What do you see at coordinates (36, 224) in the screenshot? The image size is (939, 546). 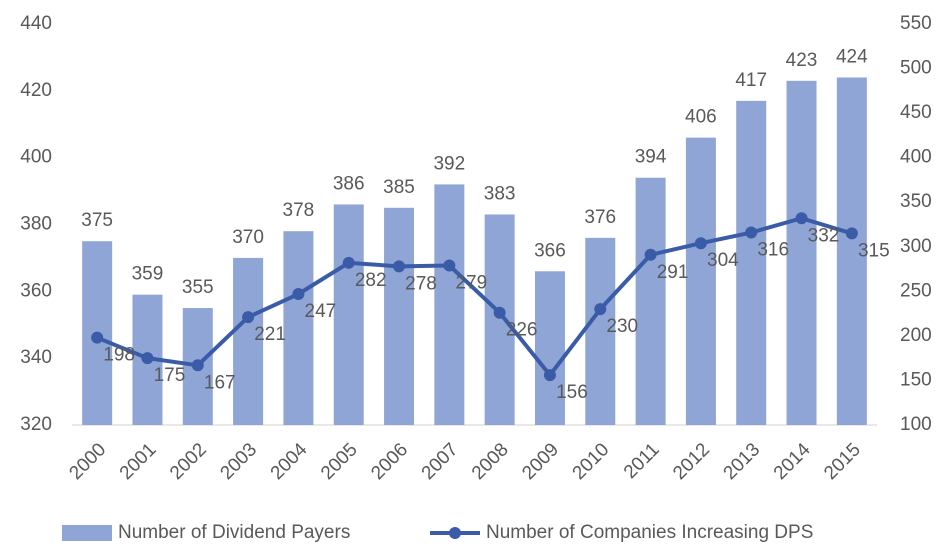 I see `y-tick-label: 380` at bounding box center [36, 224].